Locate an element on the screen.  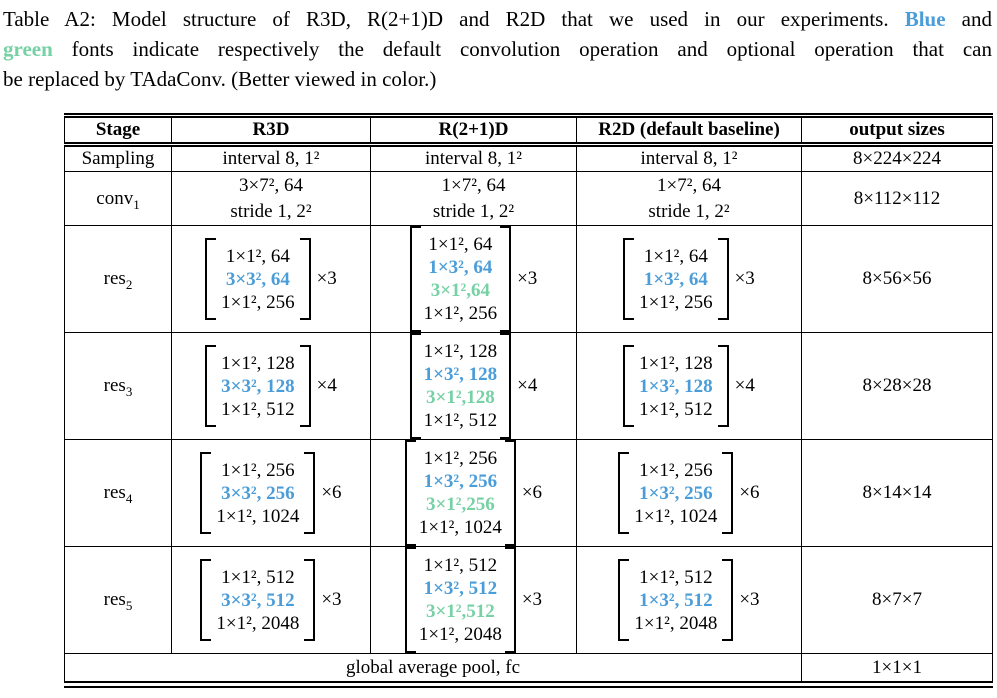
cell-res2-r2d: 1×1², 64 1×3², 64 1×1², 256 ×3 is located at coordinates (689, 279).